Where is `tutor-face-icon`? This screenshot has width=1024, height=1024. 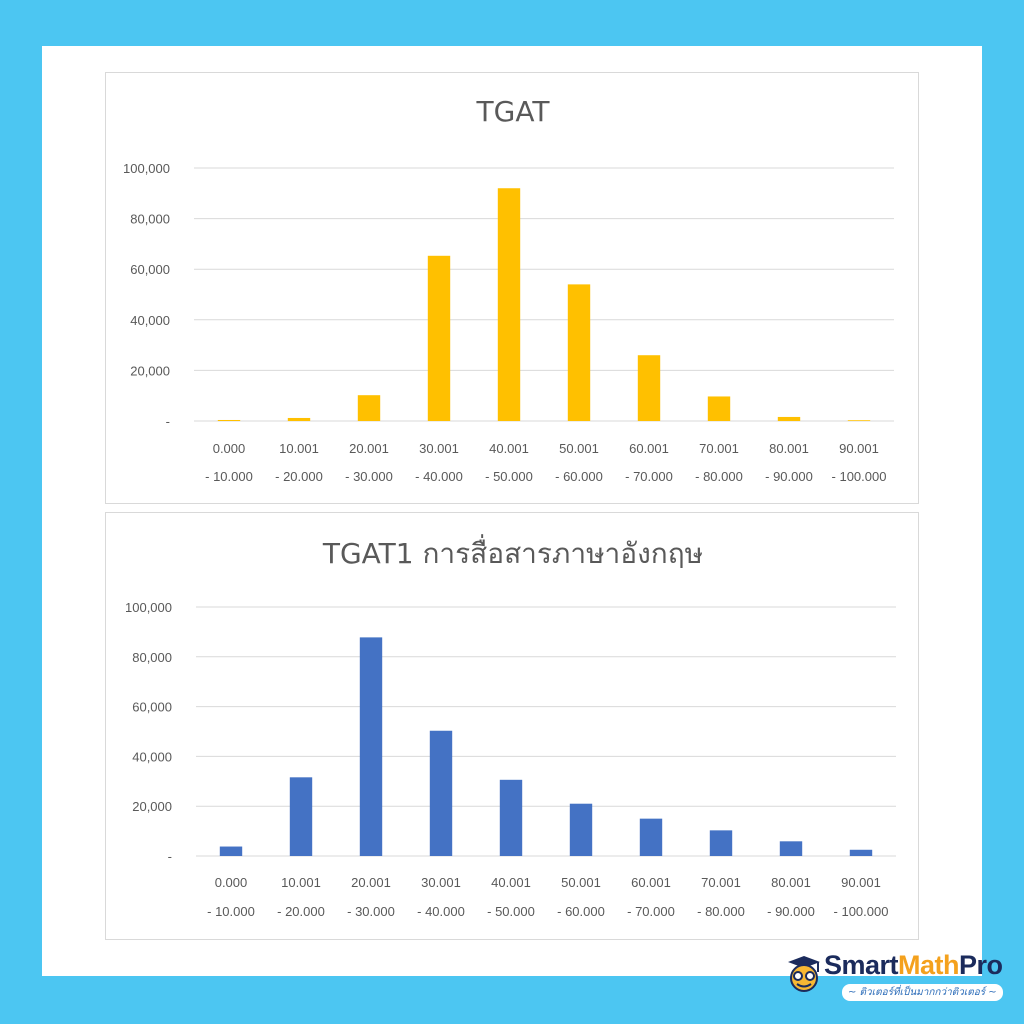 tutor-face-icon is located at coordinates (804, 974).